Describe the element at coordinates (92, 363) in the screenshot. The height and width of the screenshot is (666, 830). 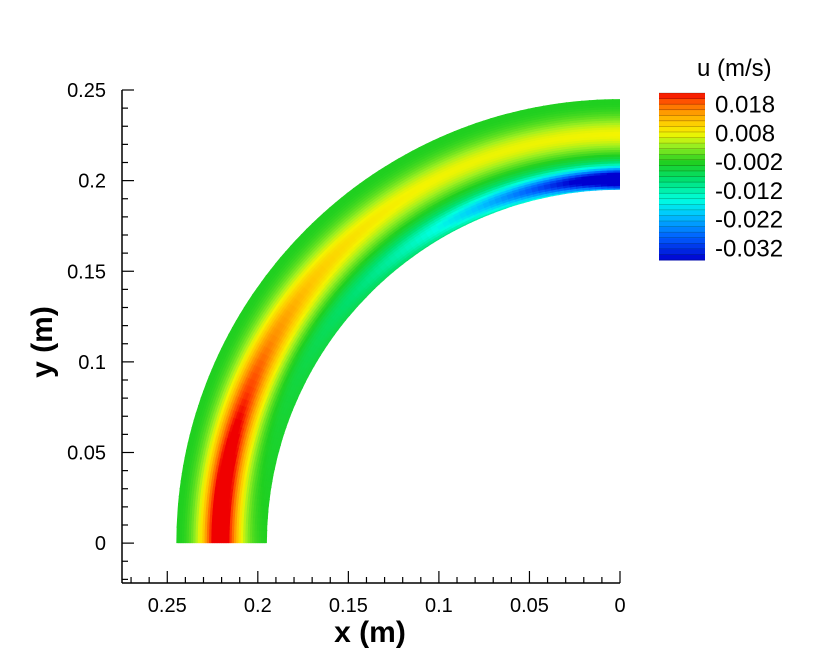
I see `y-tick-label: 0.1` at that location.